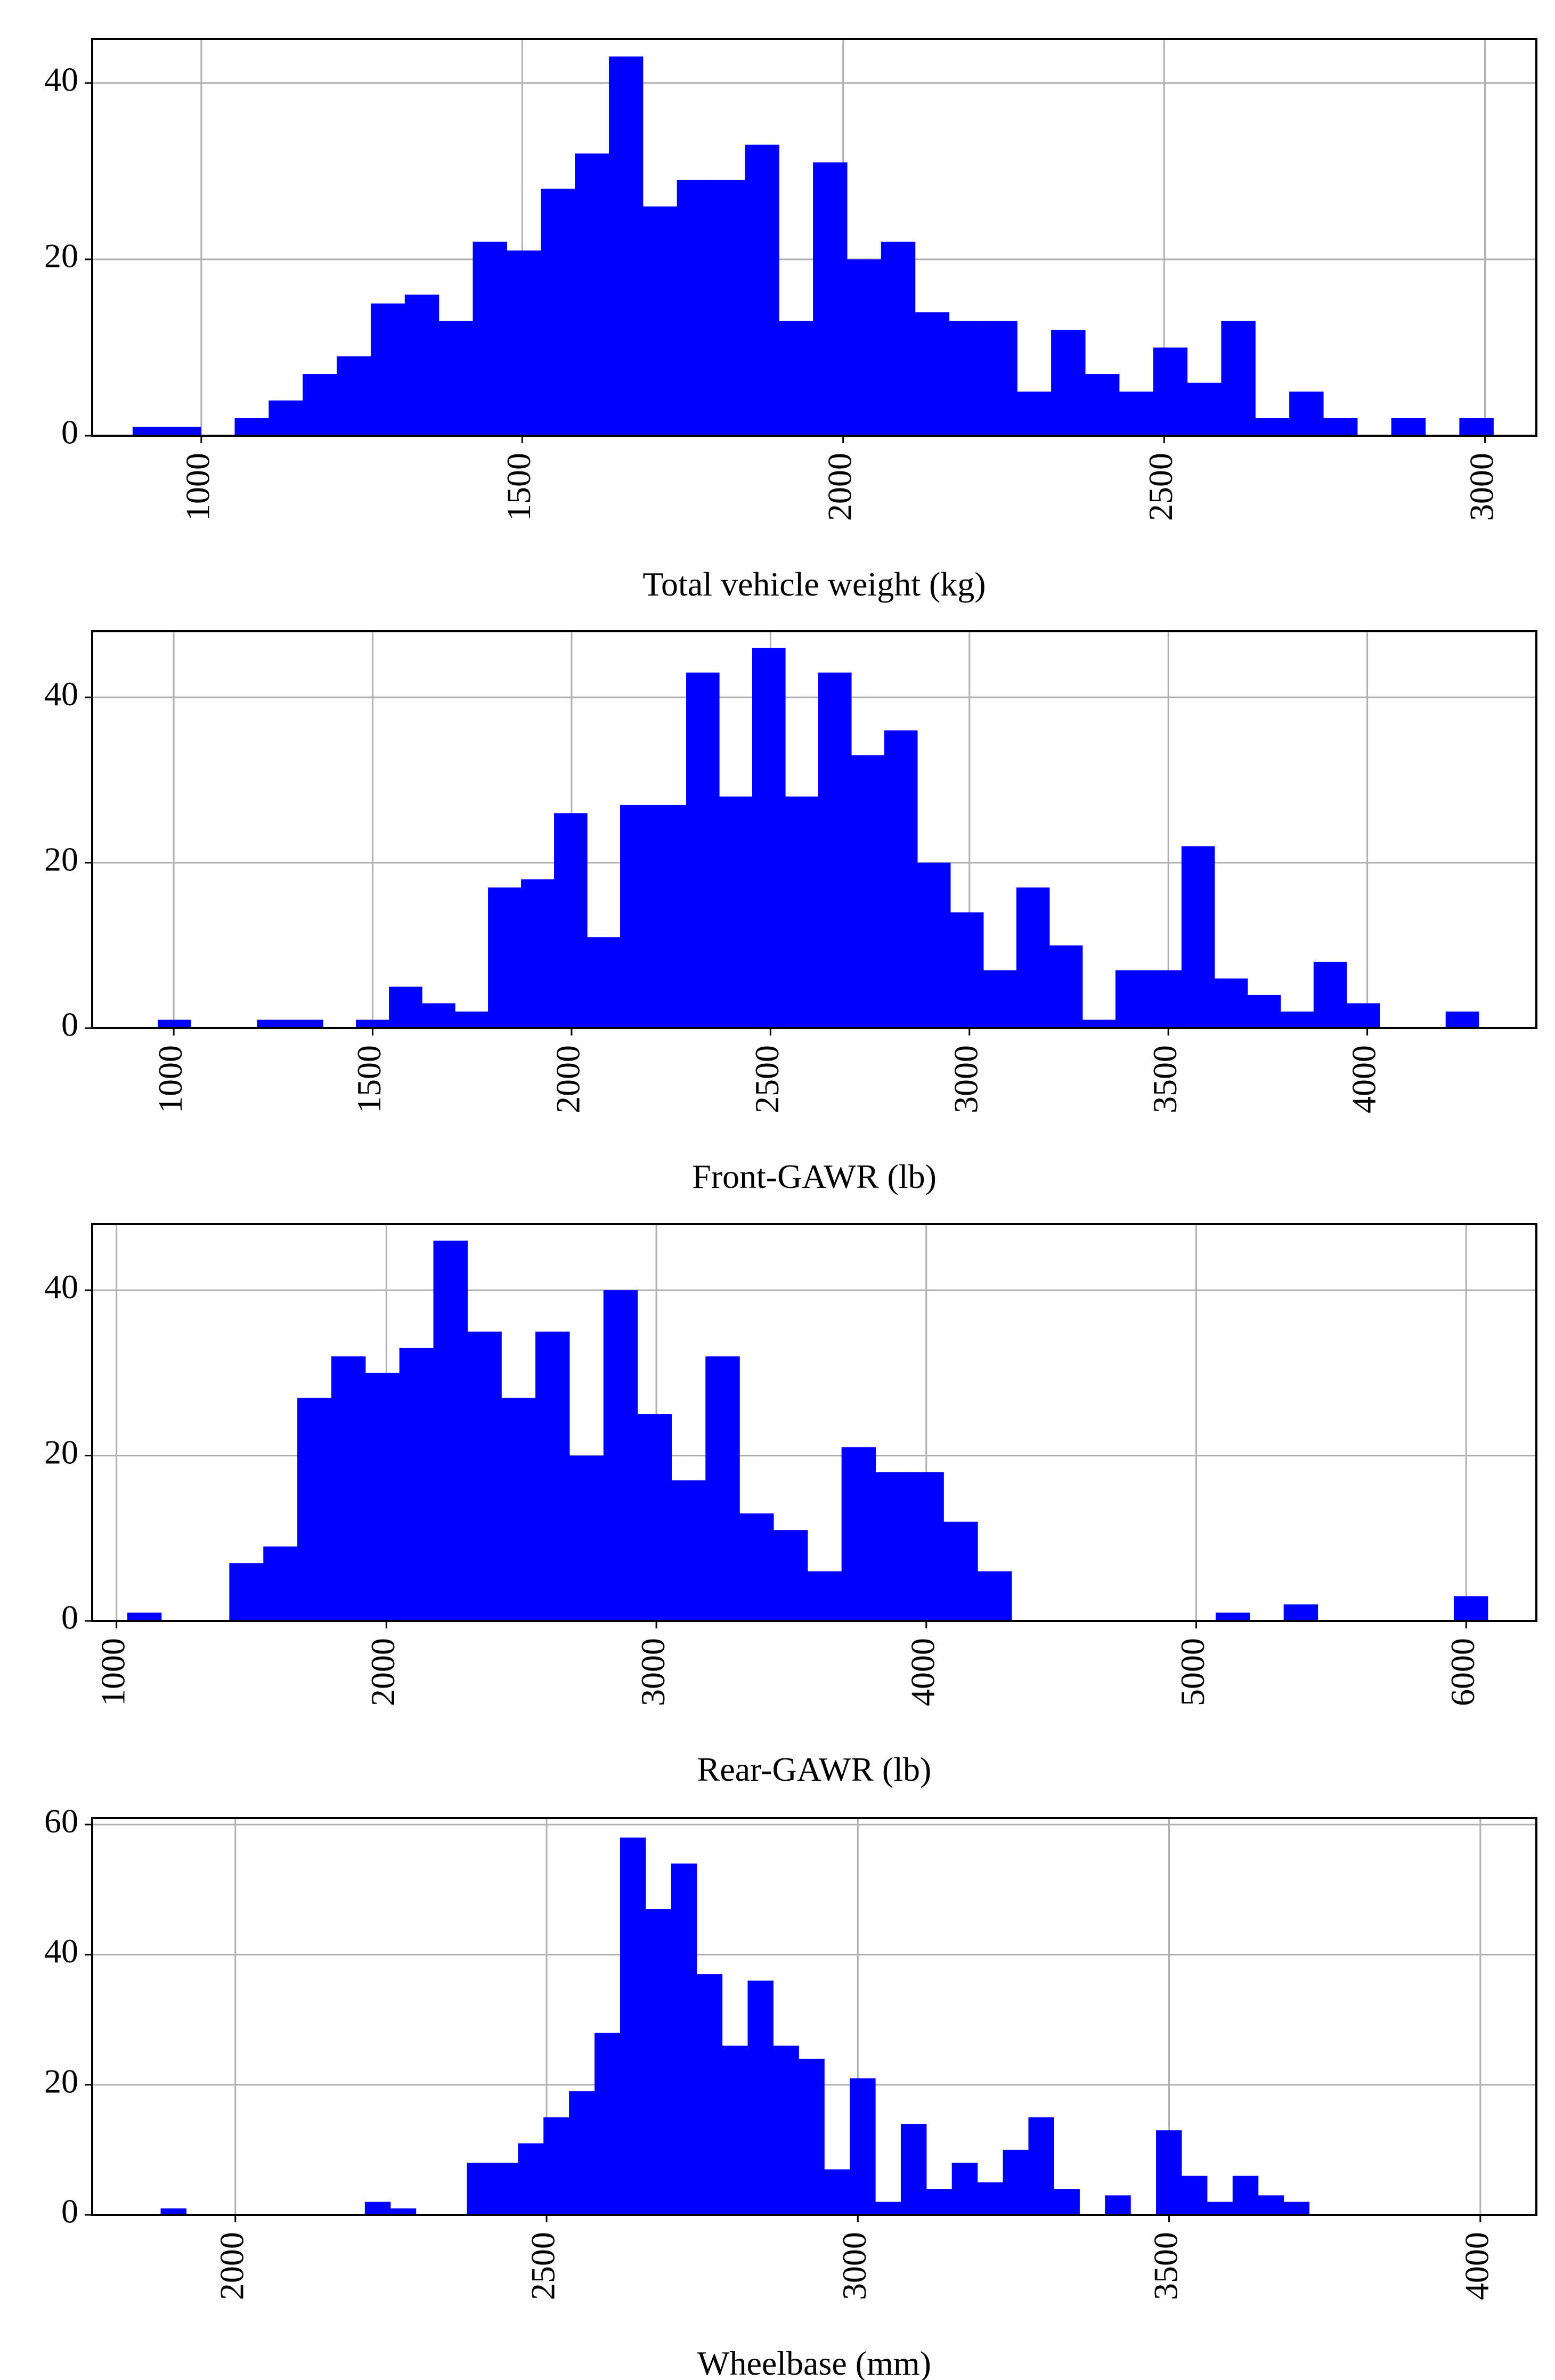 Image resolution: width=1555 pixels, height=2380 pixels. I want to click on x-axis-ticks: 1000 2000 3000 4000 5000 6000, so click(787, 1663).